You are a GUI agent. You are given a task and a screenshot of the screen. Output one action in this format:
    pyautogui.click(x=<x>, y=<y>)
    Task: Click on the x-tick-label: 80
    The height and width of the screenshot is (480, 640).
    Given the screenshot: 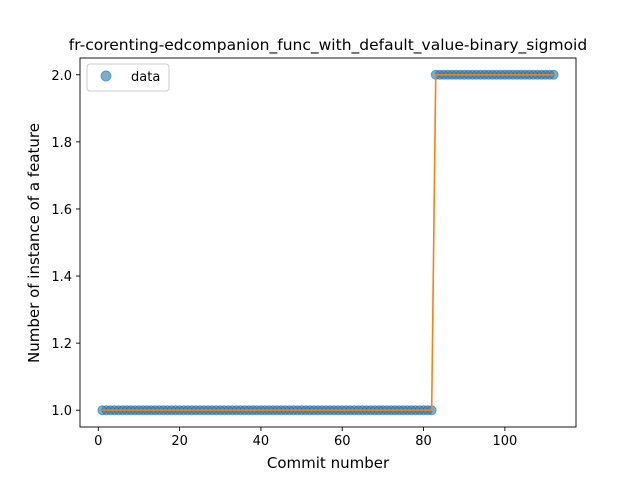 What is the action you would take?
    pyautogui.click(x=423, y=441)
    